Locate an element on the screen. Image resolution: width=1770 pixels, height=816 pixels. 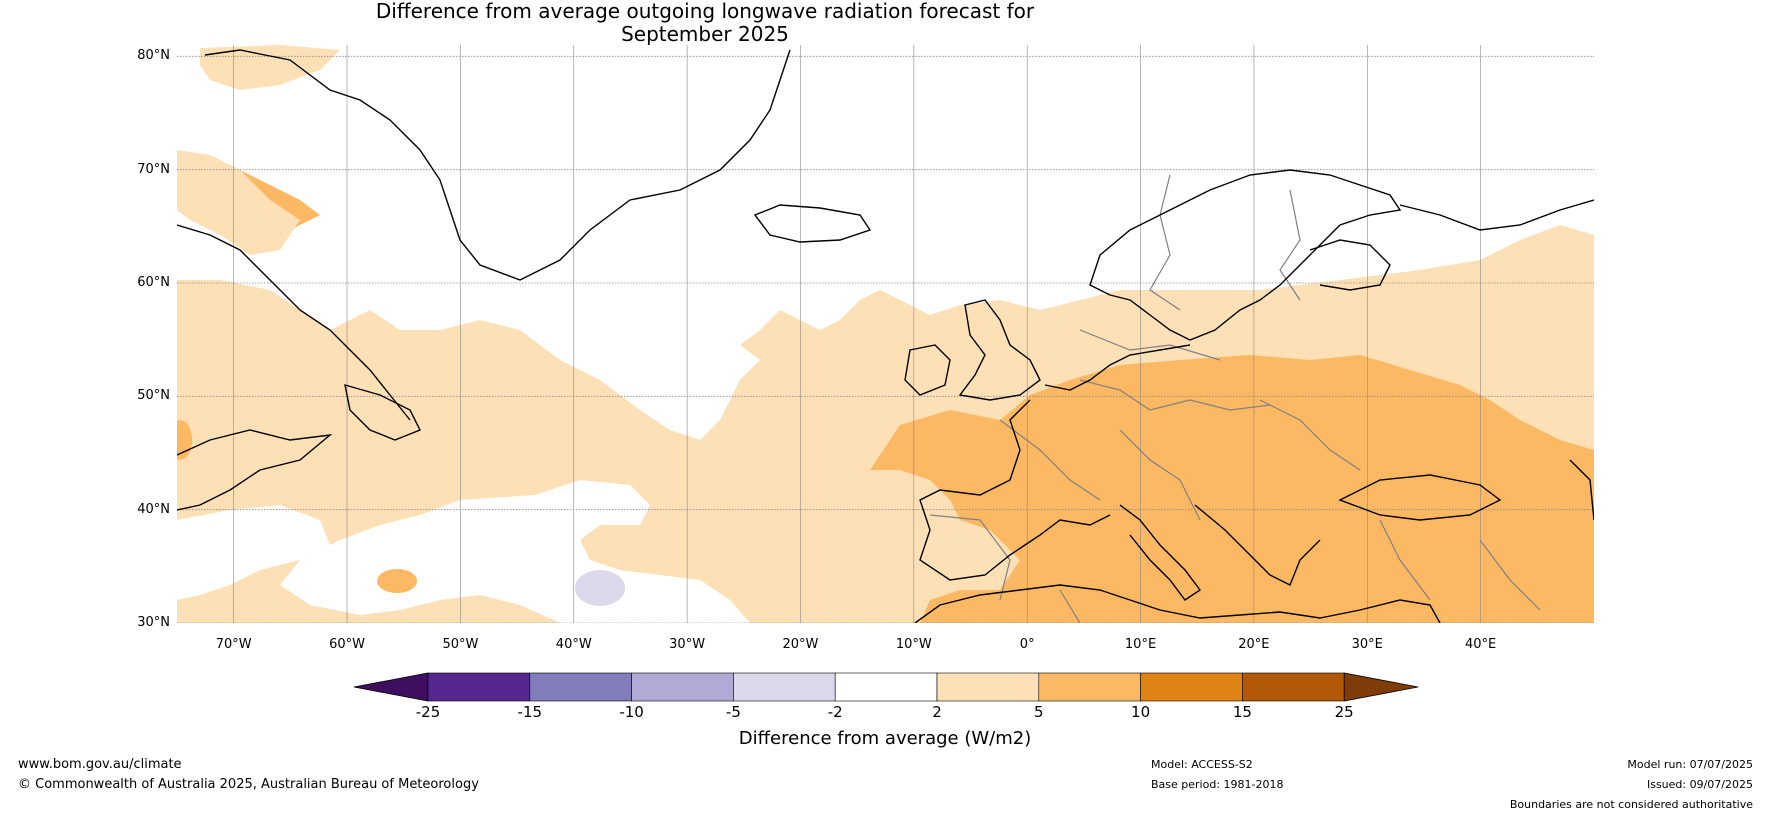
coastline-greenland is located at coordinates (497, 165).